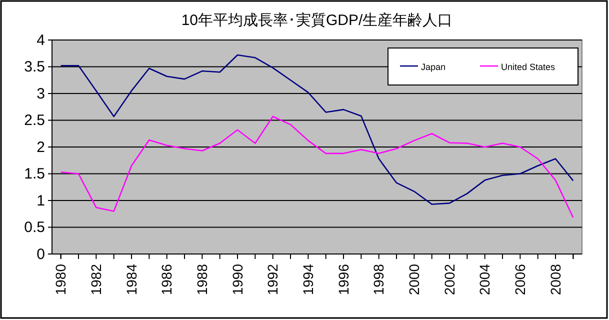  What do you see at coordinates (96, 280) in the screenshot?
I see `x-tick-label: 1982` at bounding box center [96, 280].